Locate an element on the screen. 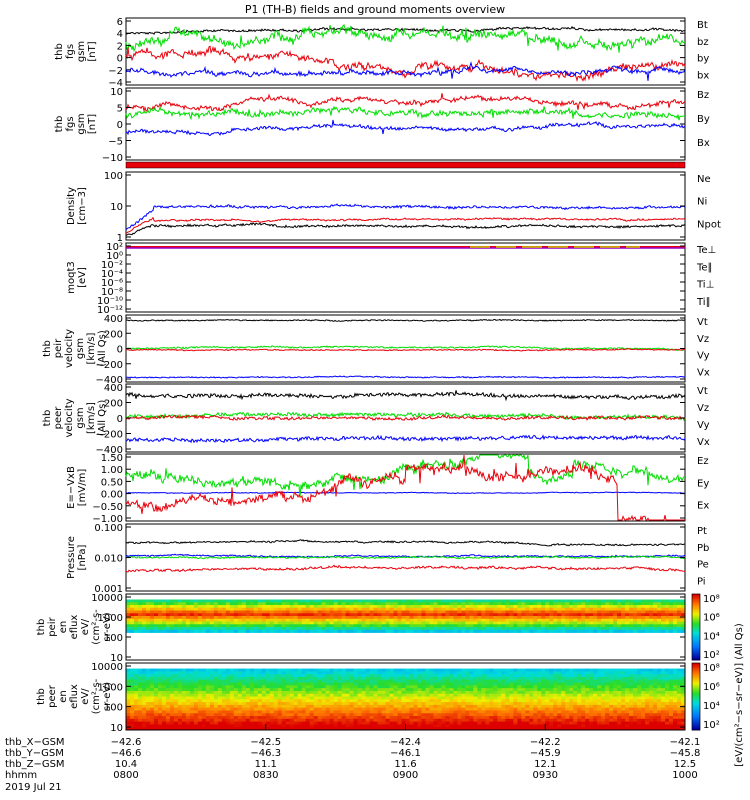 Image resolution: width=750 pixels, height=800 pixels. legend-entry: Bz is located at coordinates (703, 95).